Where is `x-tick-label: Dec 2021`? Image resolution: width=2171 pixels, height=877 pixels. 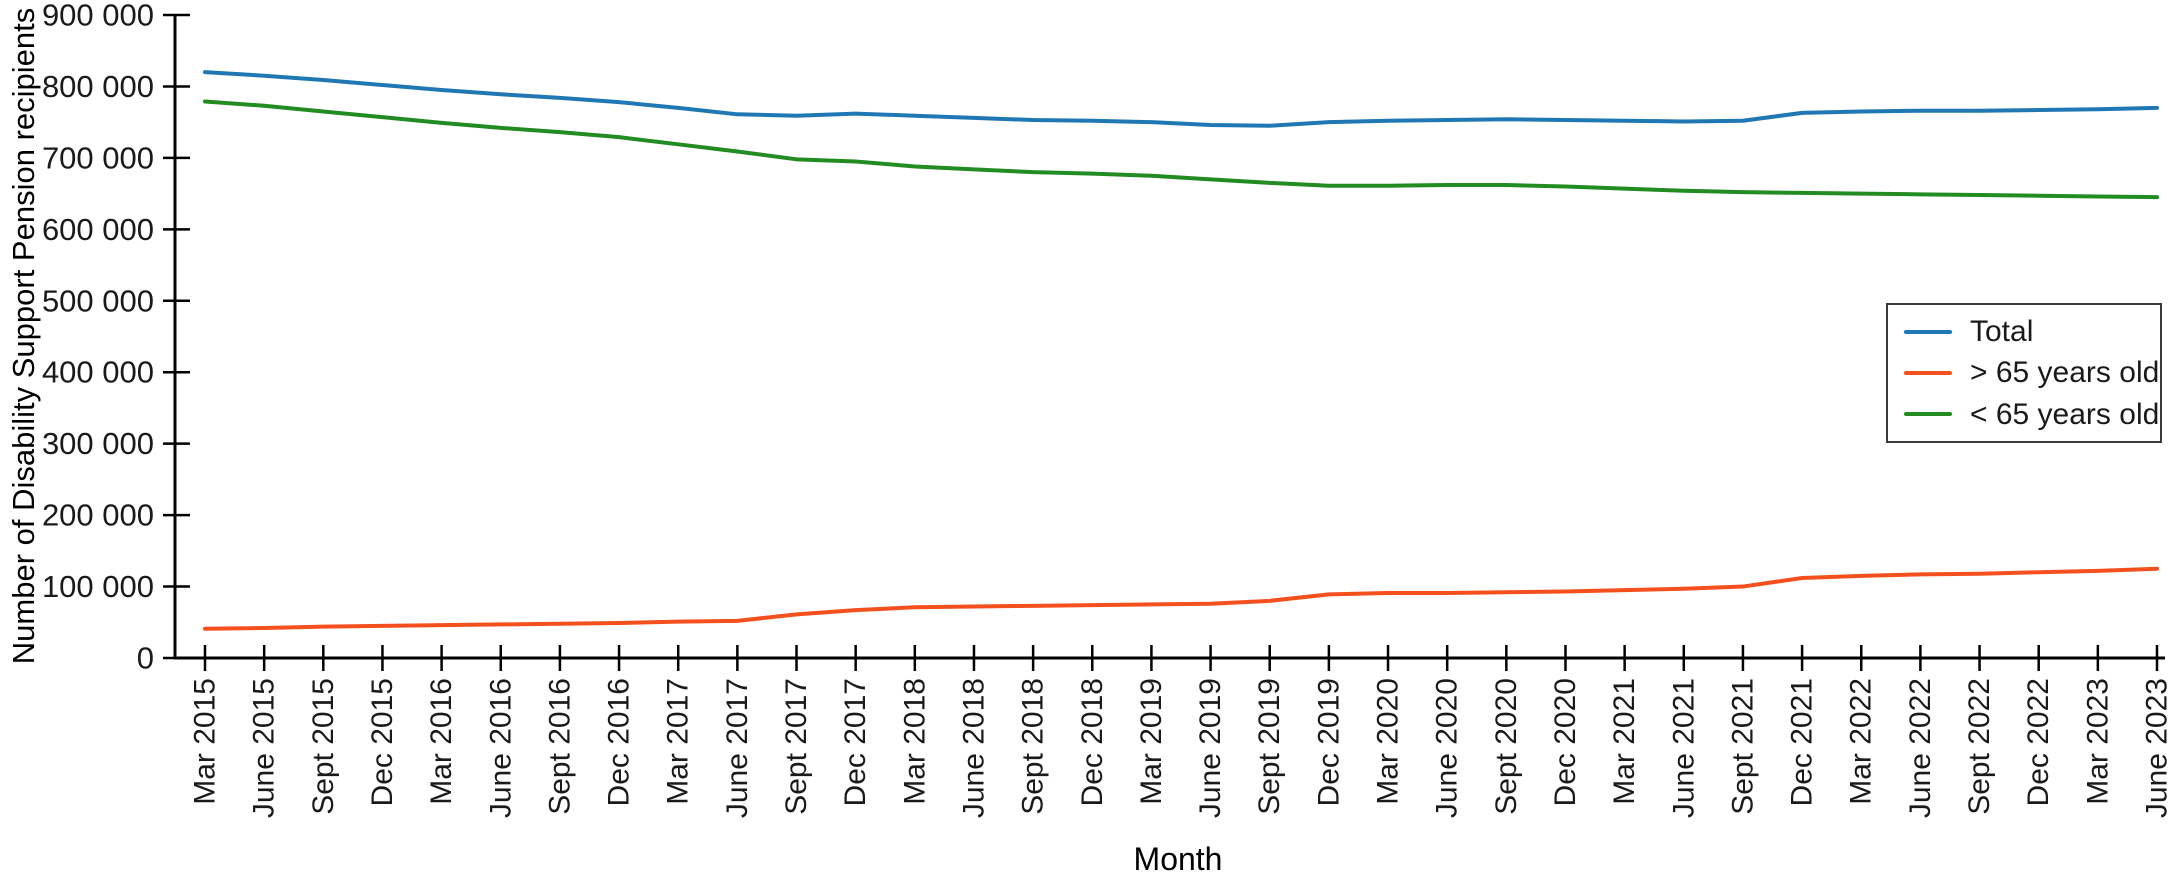
x-tick-label: Dec 2021 is located at coordinates (1802, 742).